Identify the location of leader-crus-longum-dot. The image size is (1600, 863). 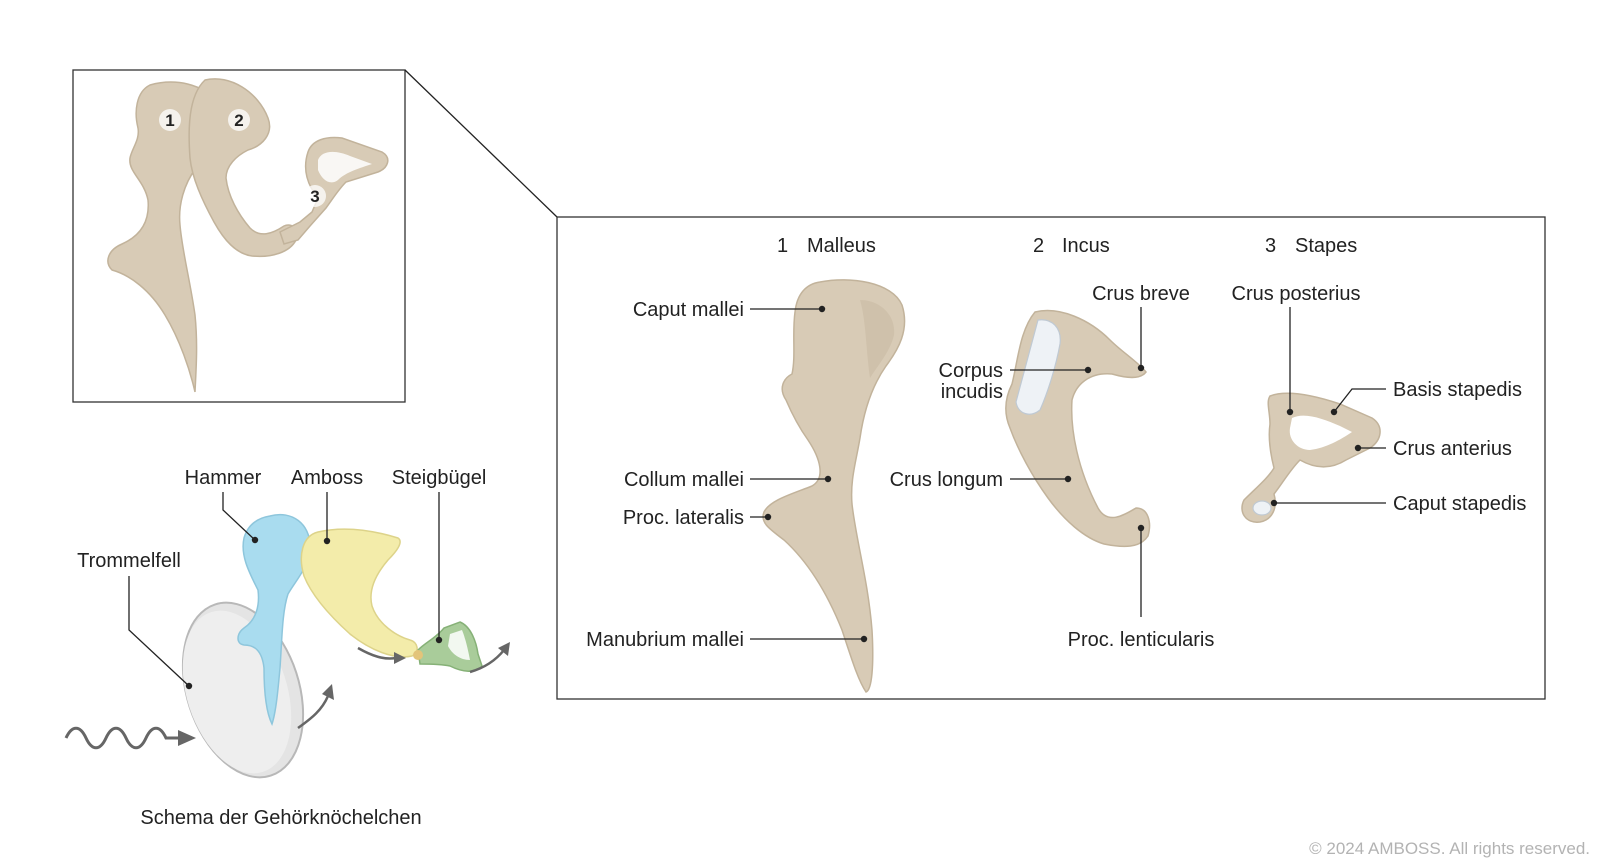
(1068, 479).